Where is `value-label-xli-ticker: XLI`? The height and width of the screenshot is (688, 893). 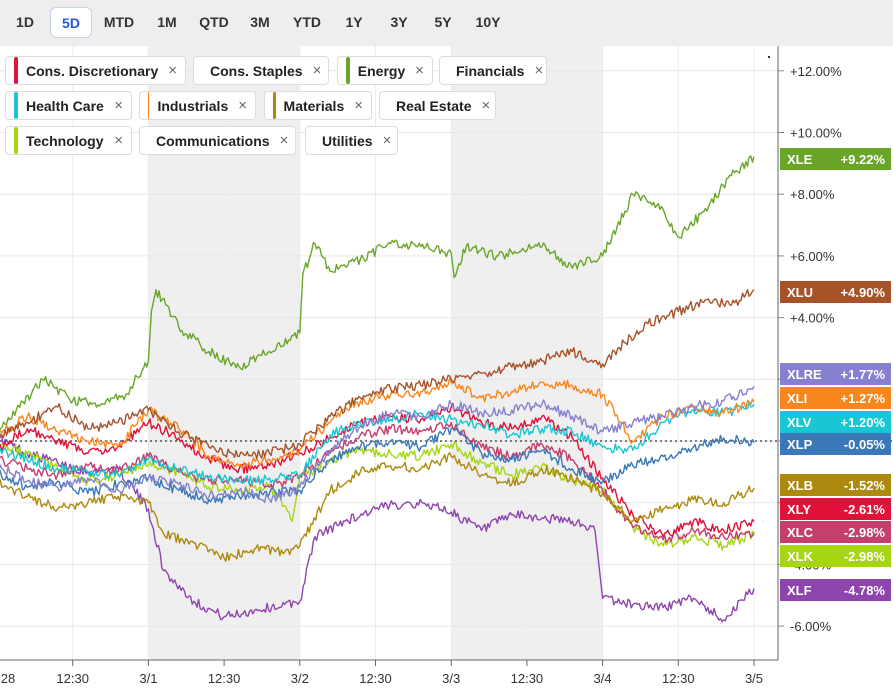 value-label-xli-ticker: XLI is located at coordinates (797, 398).